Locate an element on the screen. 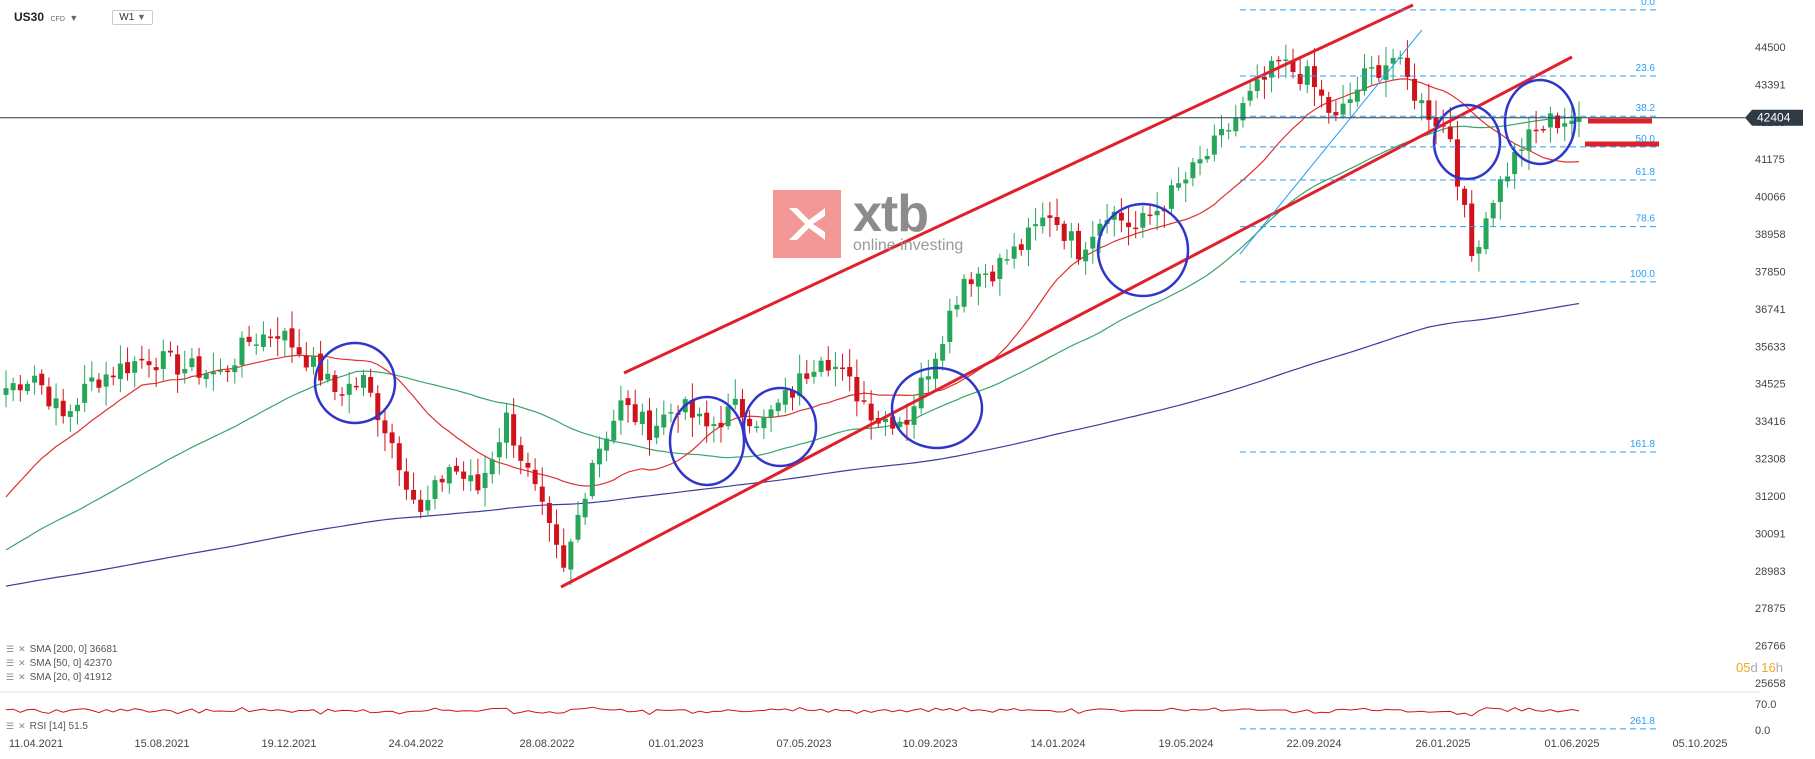  fib-level-label: 261.8 is located at coordinates (1642, 721).